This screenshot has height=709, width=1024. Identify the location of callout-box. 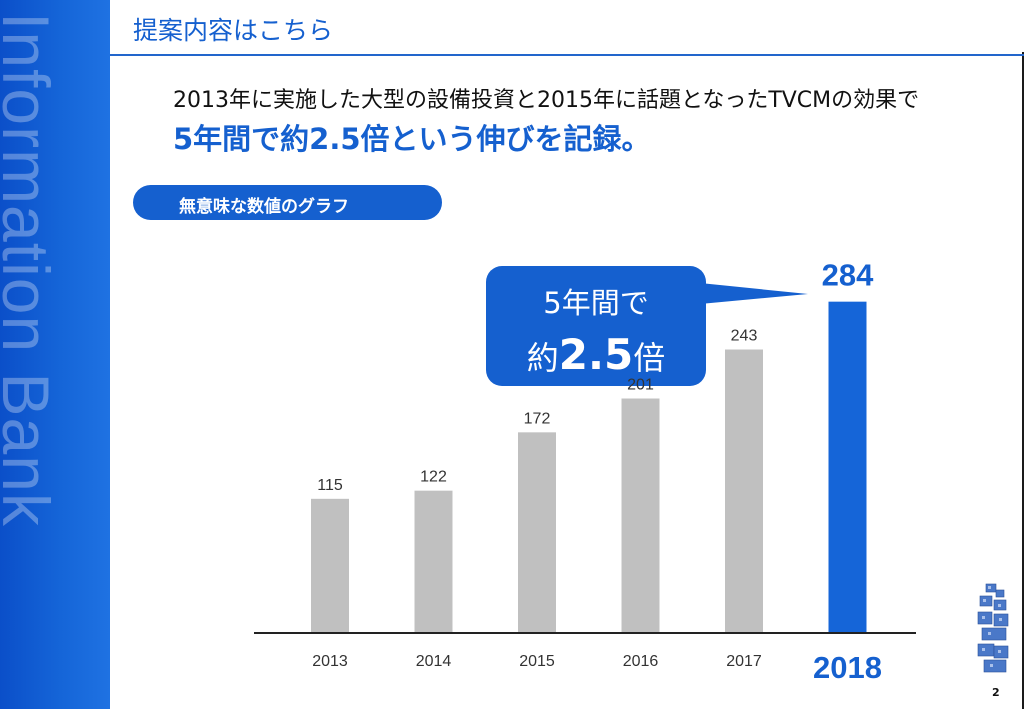
(596, 326).